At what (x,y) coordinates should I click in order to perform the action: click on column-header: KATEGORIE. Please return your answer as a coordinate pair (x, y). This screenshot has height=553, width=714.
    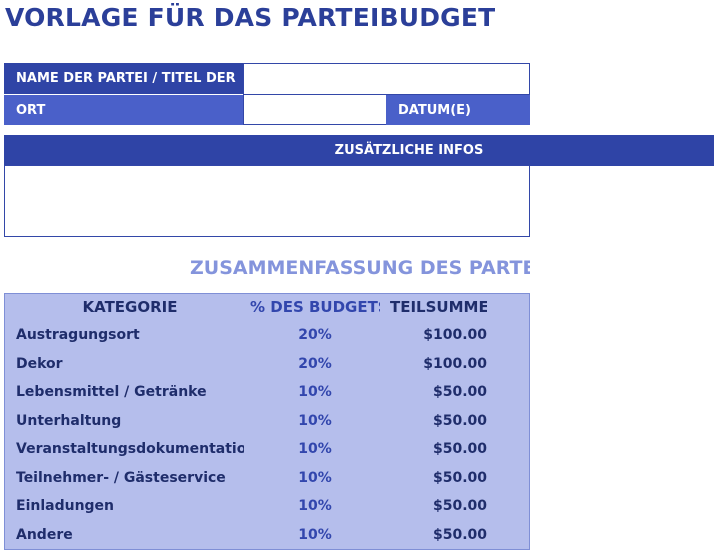
    Looking at the image, I should click on (130, 307).